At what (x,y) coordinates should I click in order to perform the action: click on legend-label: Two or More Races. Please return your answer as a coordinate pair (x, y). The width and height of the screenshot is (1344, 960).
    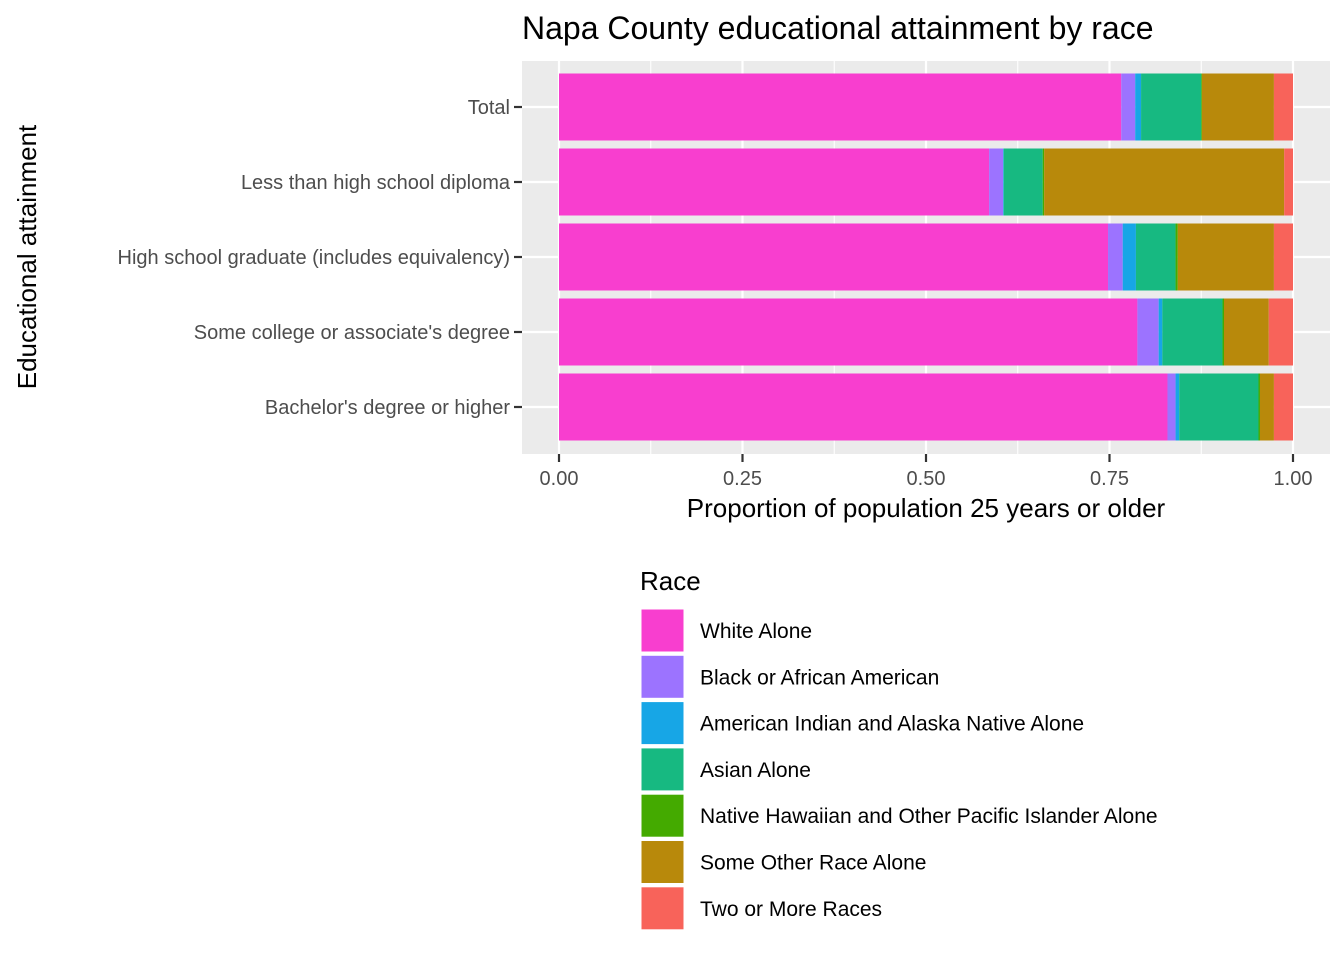
    Looking at the image, I should click on (791, 909).